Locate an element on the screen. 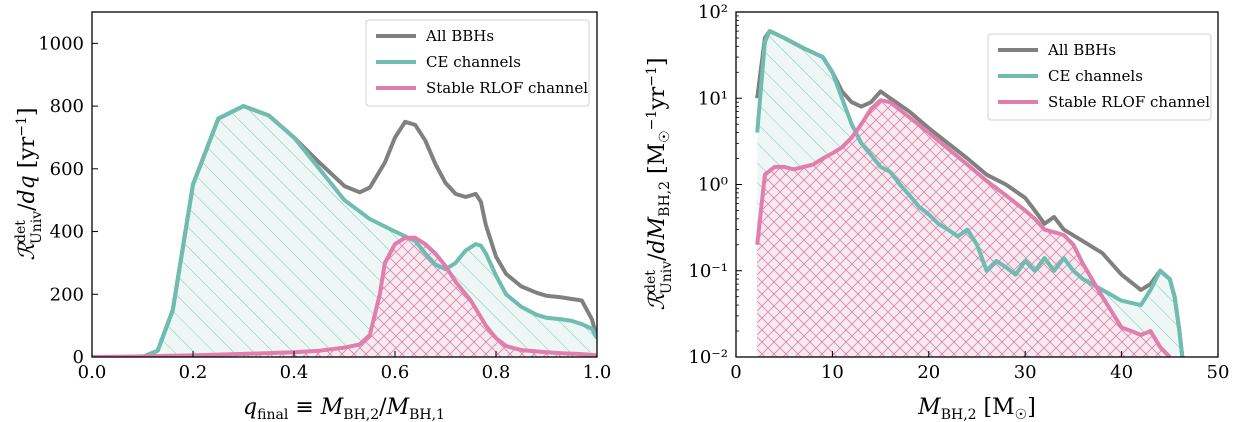 This screenshot has width=1245, height=422. left-x-tick-label: 1.0 is located at coordinates (597, 372).